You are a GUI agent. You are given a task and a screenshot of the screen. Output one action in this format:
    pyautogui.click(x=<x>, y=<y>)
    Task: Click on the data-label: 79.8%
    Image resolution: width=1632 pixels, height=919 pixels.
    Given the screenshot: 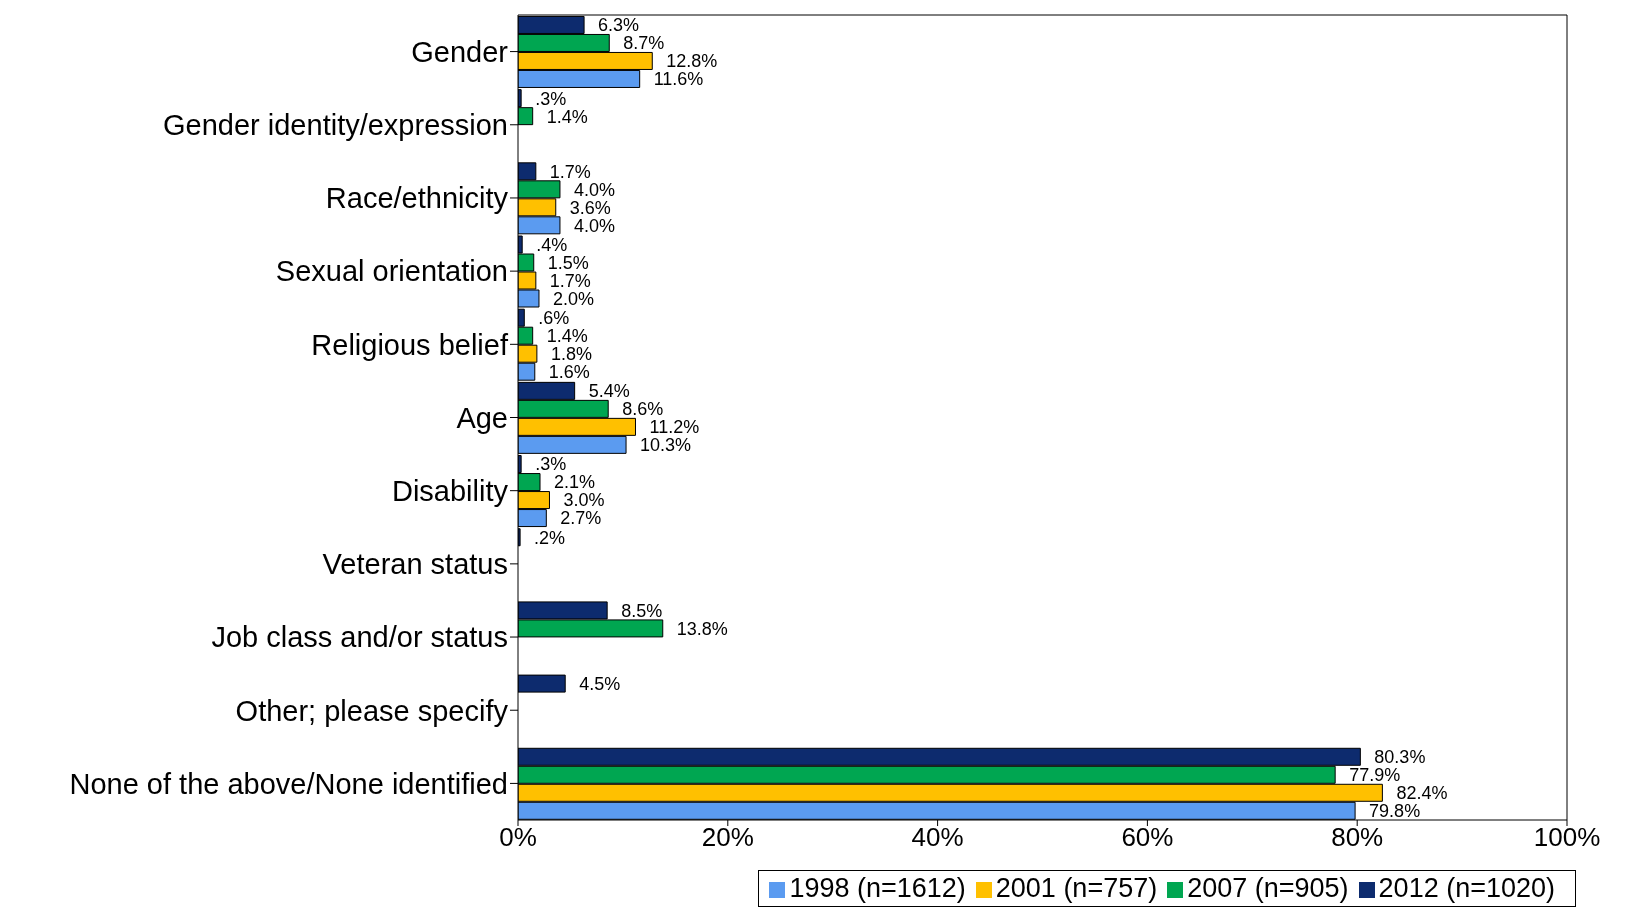 What is the action you would take?
    pyautogui.click(x=1395, y=811)
    